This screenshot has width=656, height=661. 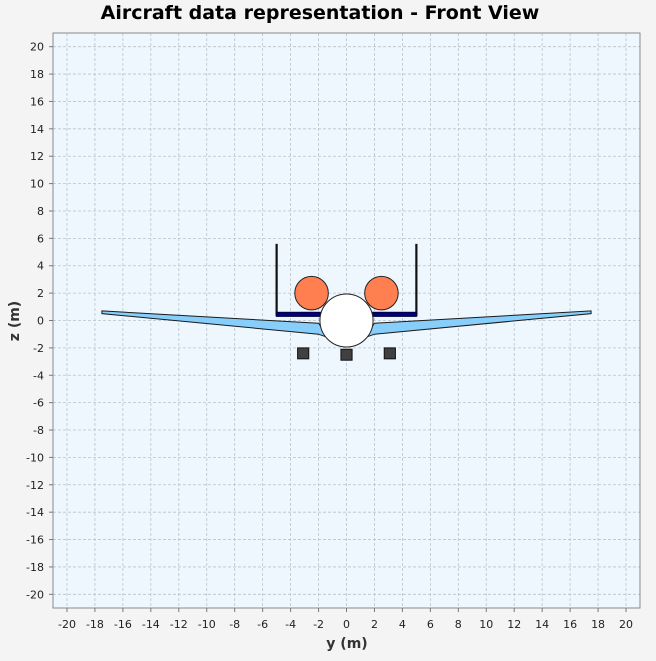 I want to click on y-tick-label: -10, so click(x=35, y=457).